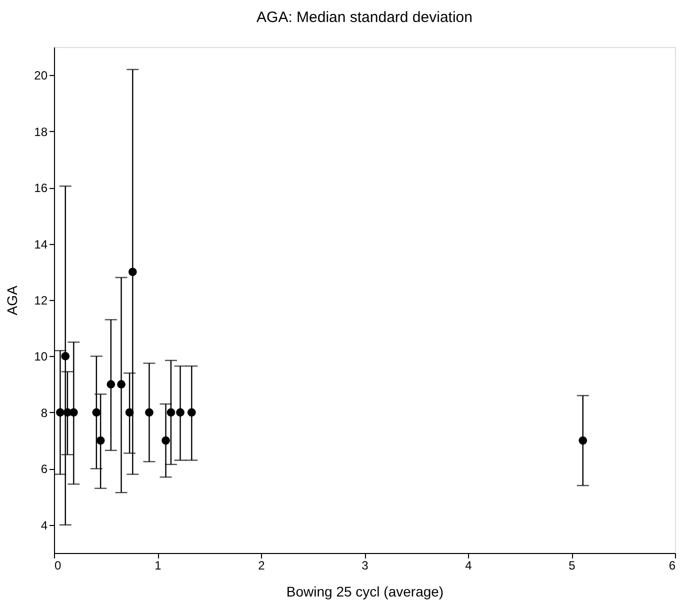 The image size is (684, 604). I want to click on x-tick-label: 2, so click(262, 565).